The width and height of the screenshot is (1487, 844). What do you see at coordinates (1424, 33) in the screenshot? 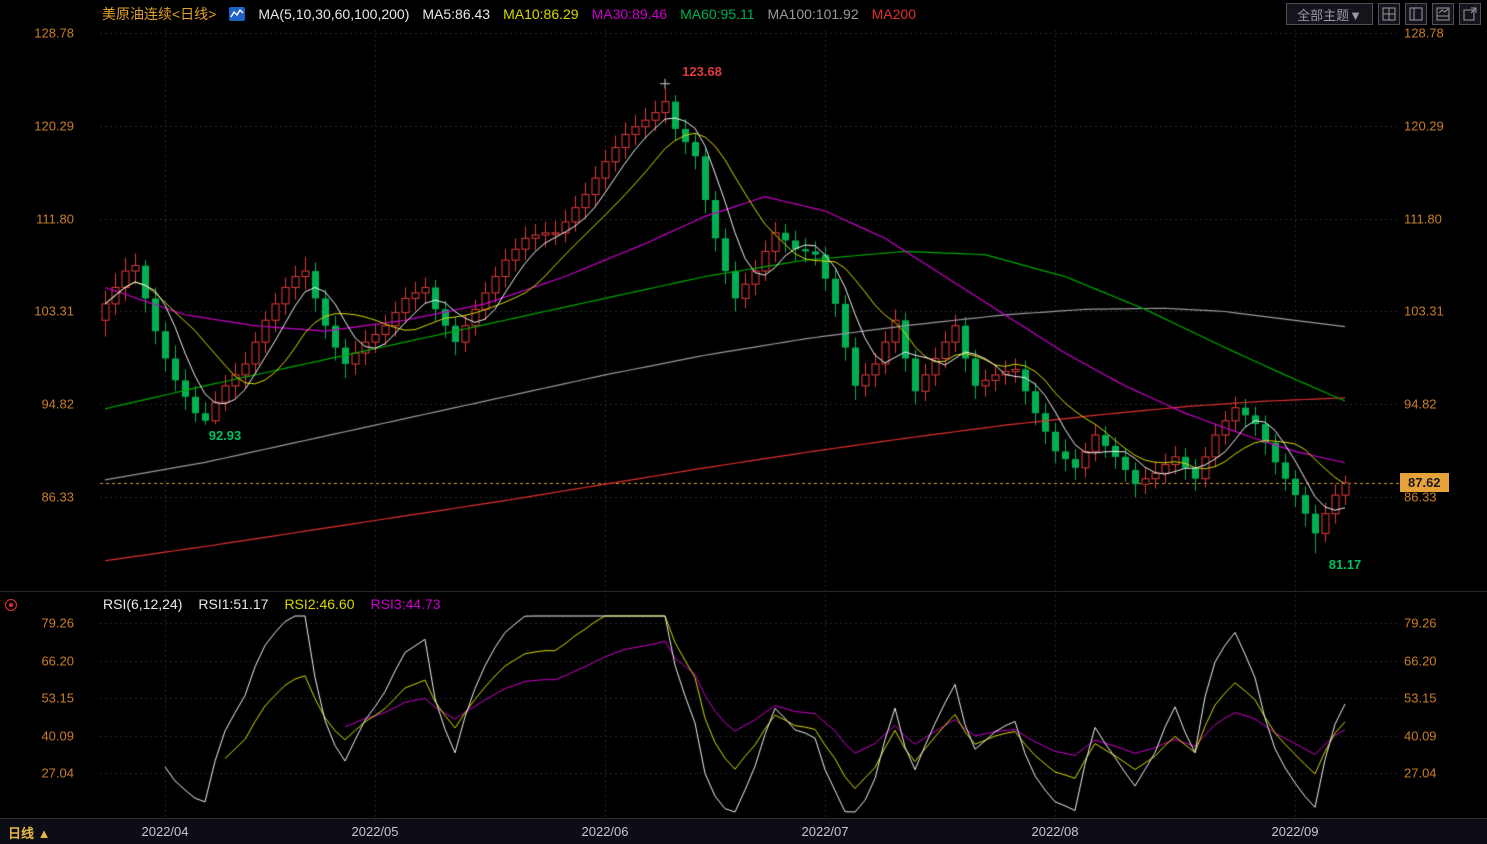
I see `price-axis-label-right: 128.78` at bounding box center [1424, 33].